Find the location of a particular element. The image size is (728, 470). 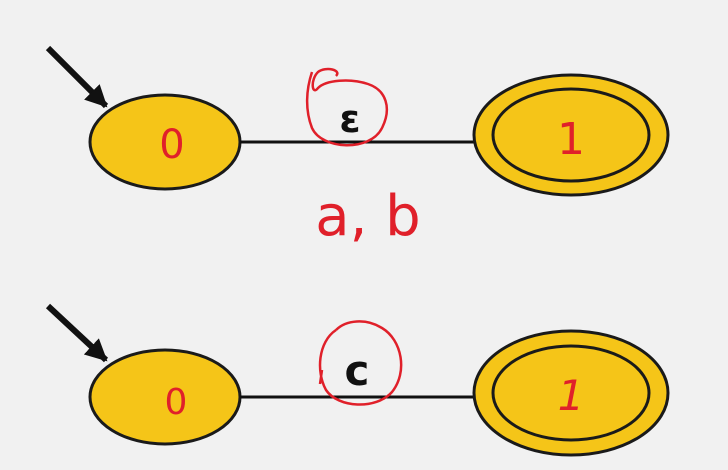

accept-state-1: 1 is located at coordinates (571, 135).